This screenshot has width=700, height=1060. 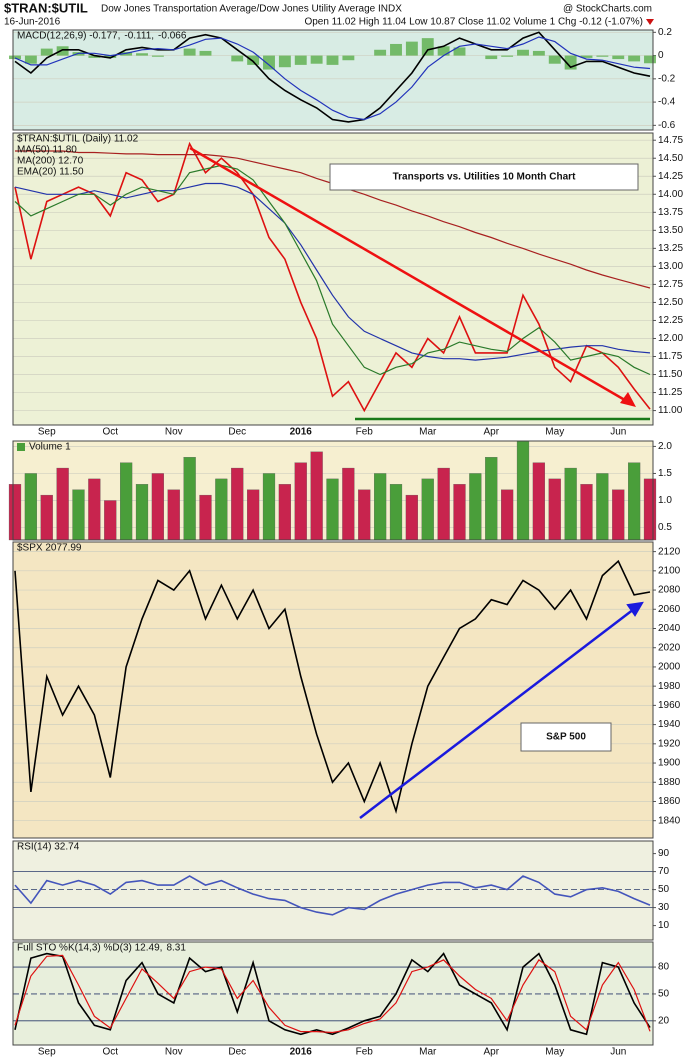 What do you see at coordinates (48, 847) in the screenshot?
I see `legend-entry: RSI(14) 32.74` at bounding box center [48, 847].